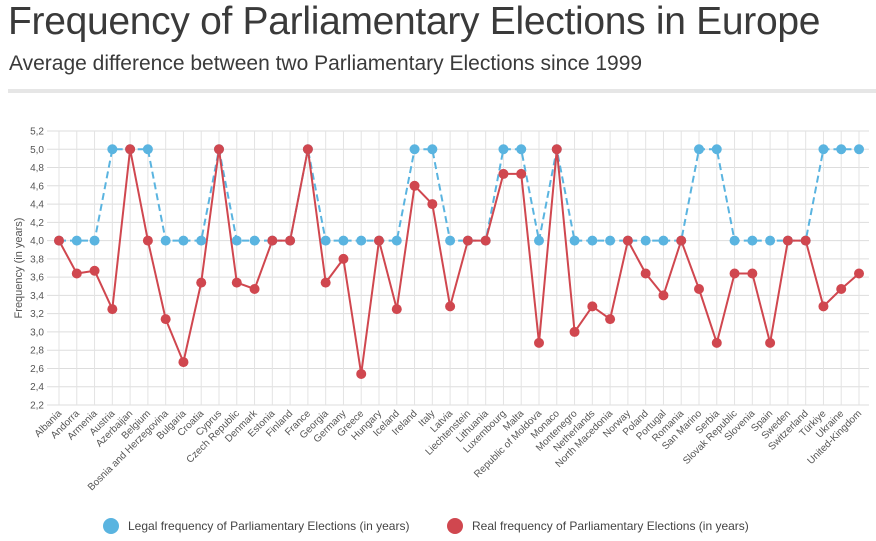 This screenshot has height=541, width=876. I want to click on y-tick-label: 3,8, so click(37, 259).